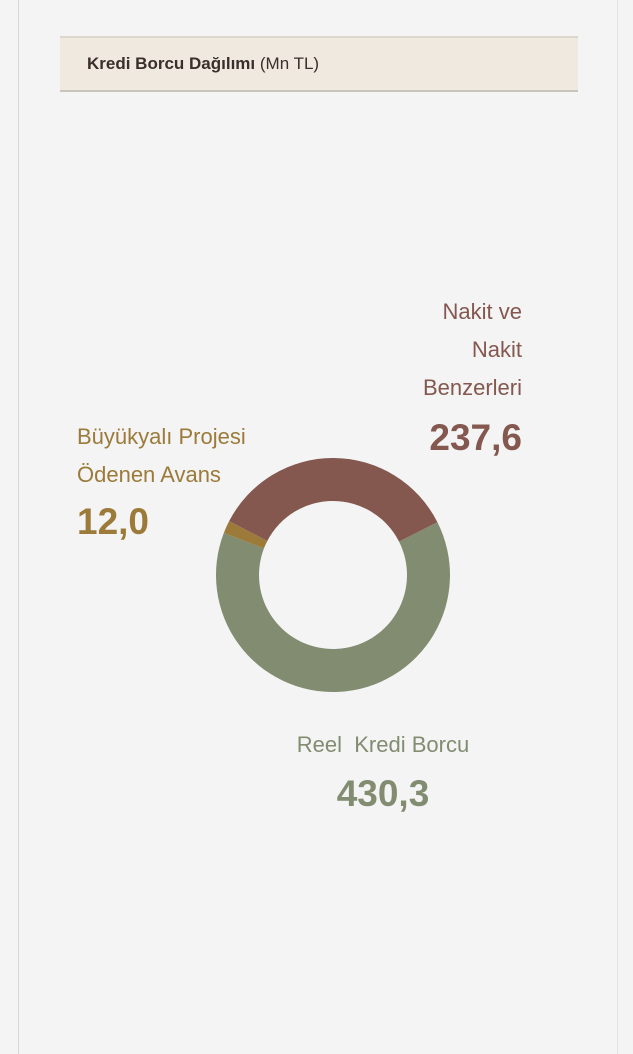  Describe the element at coordinates (161, 455) in the screenshot. I see `slice-label: Büyükyalı Projesi Ödenen Avans` at that location.